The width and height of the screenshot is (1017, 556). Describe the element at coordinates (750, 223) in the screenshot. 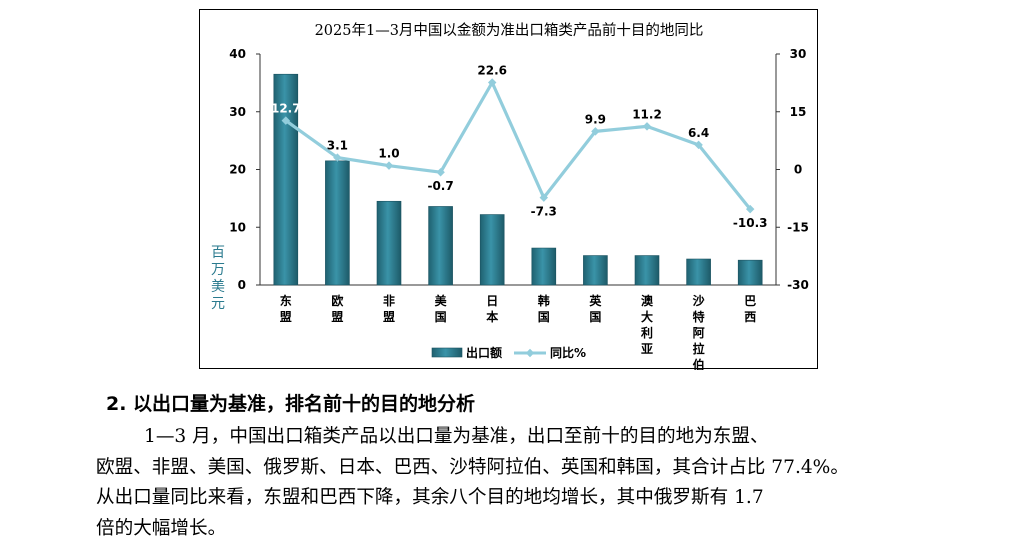

I see `data-label-yoy: -10.3` at that location.